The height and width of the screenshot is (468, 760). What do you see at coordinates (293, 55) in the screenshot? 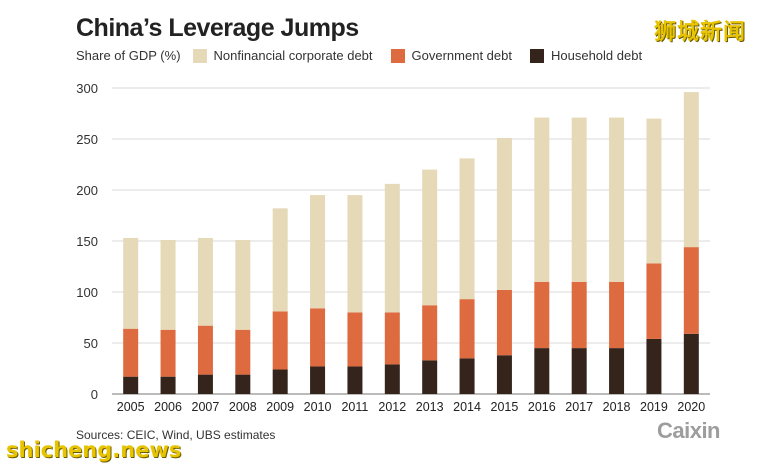
I see `legend-label-nonfinancial: Nonfinancial corporate debt` at bounding box center [293, 55].